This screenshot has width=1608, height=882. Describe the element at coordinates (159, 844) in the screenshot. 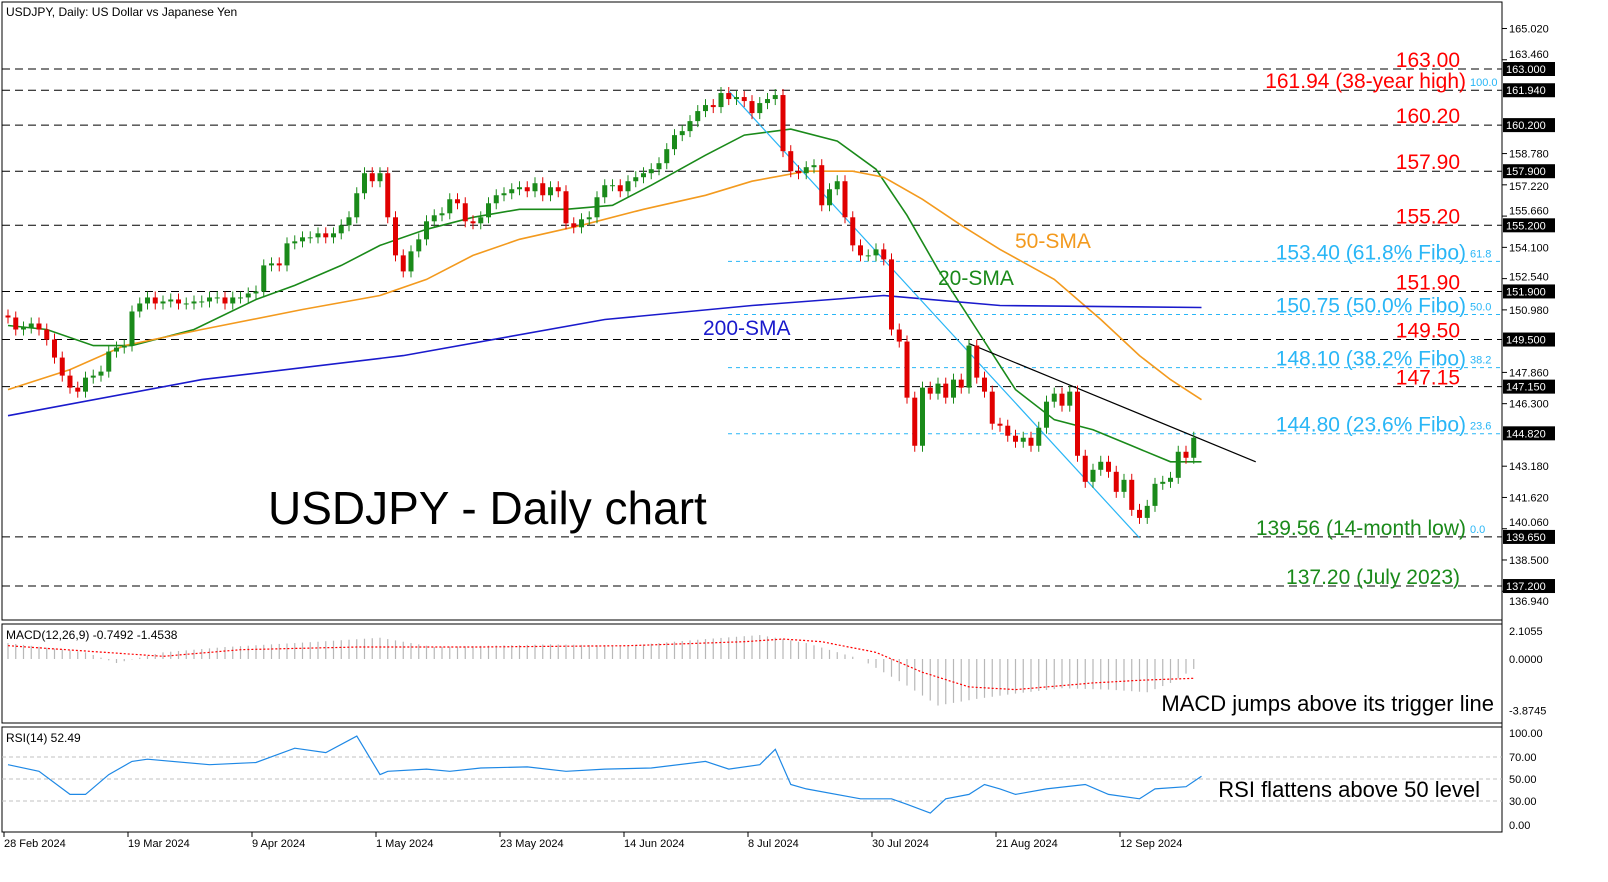

I see `x-tick-label: 19 Mar 2024` at that location.